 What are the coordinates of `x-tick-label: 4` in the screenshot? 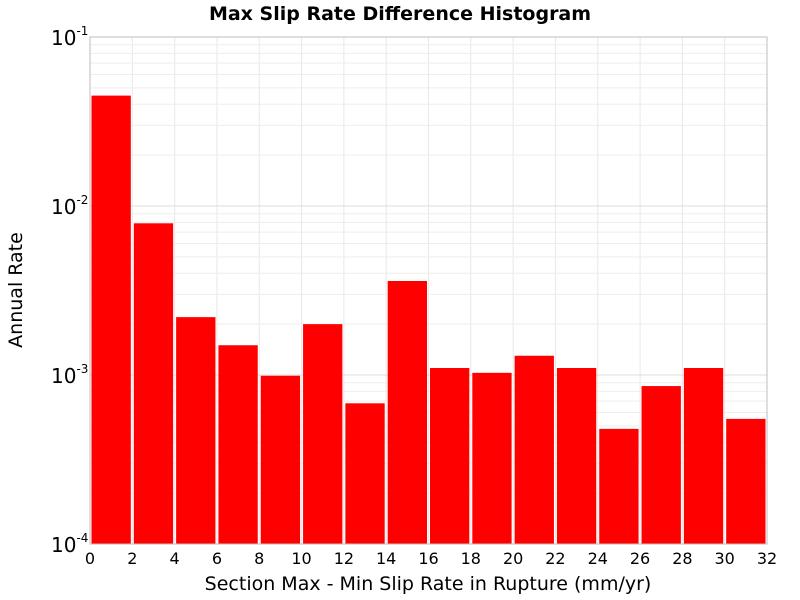 It's located at (175, 558).